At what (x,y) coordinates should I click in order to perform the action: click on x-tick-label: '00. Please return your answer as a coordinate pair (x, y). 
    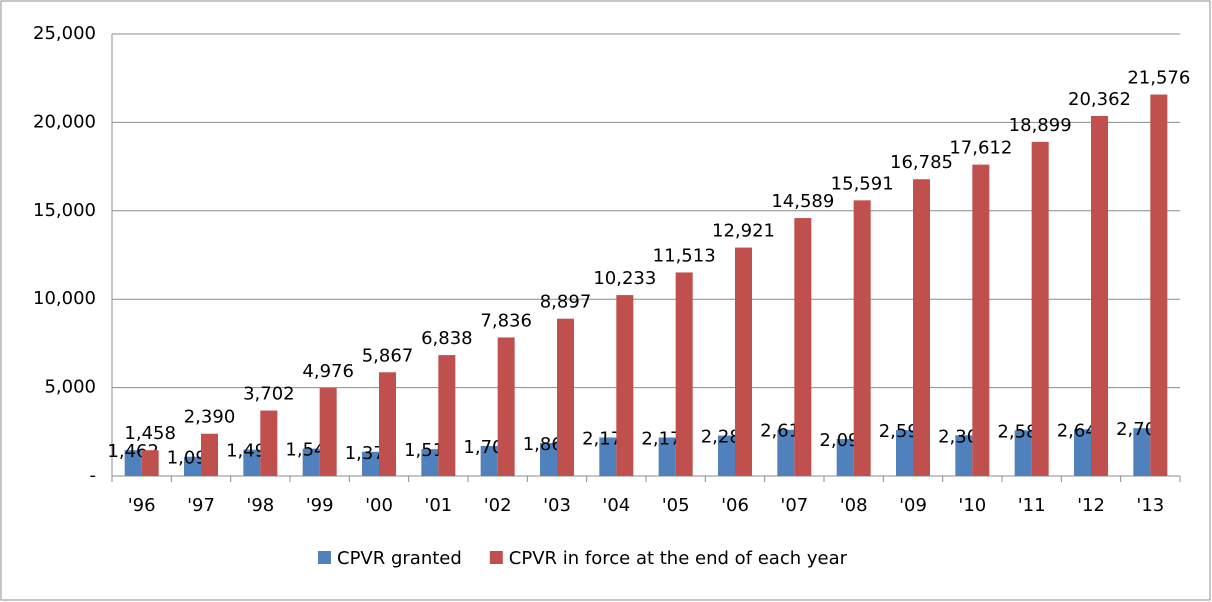
    Looking at the image, I should click on (379, 505).